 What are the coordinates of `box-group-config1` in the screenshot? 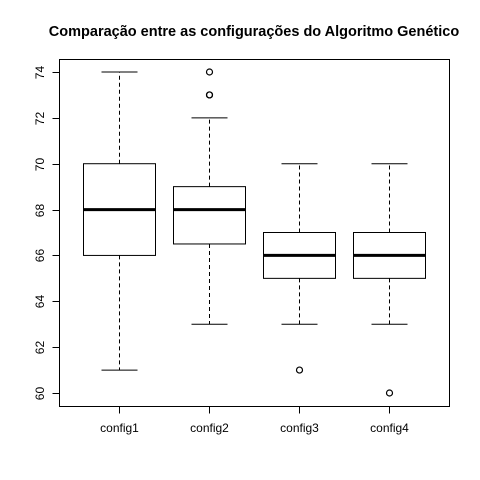 It's located at (120, 221).